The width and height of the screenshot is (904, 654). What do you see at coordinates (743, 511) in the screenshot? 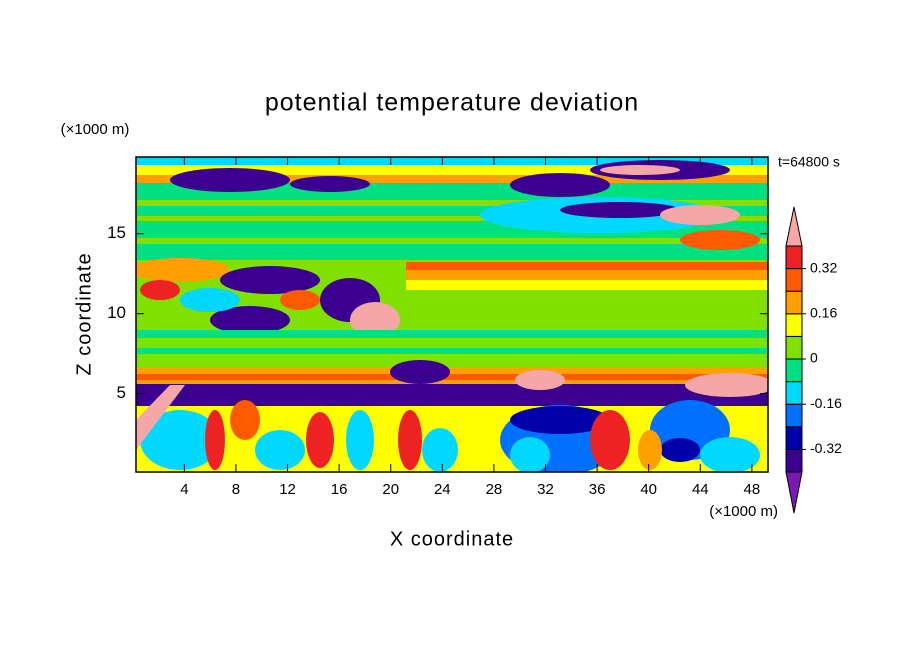
I see `x-unit: (×1000 m)` at bounding box center [743, 511].